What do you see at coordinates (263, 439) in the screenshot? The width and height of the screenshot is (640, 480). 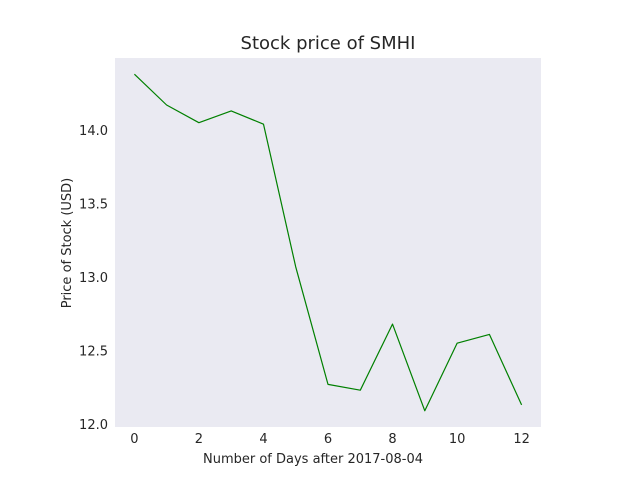 I see `x-tick-label: 4` at bounding box center [263, 439].